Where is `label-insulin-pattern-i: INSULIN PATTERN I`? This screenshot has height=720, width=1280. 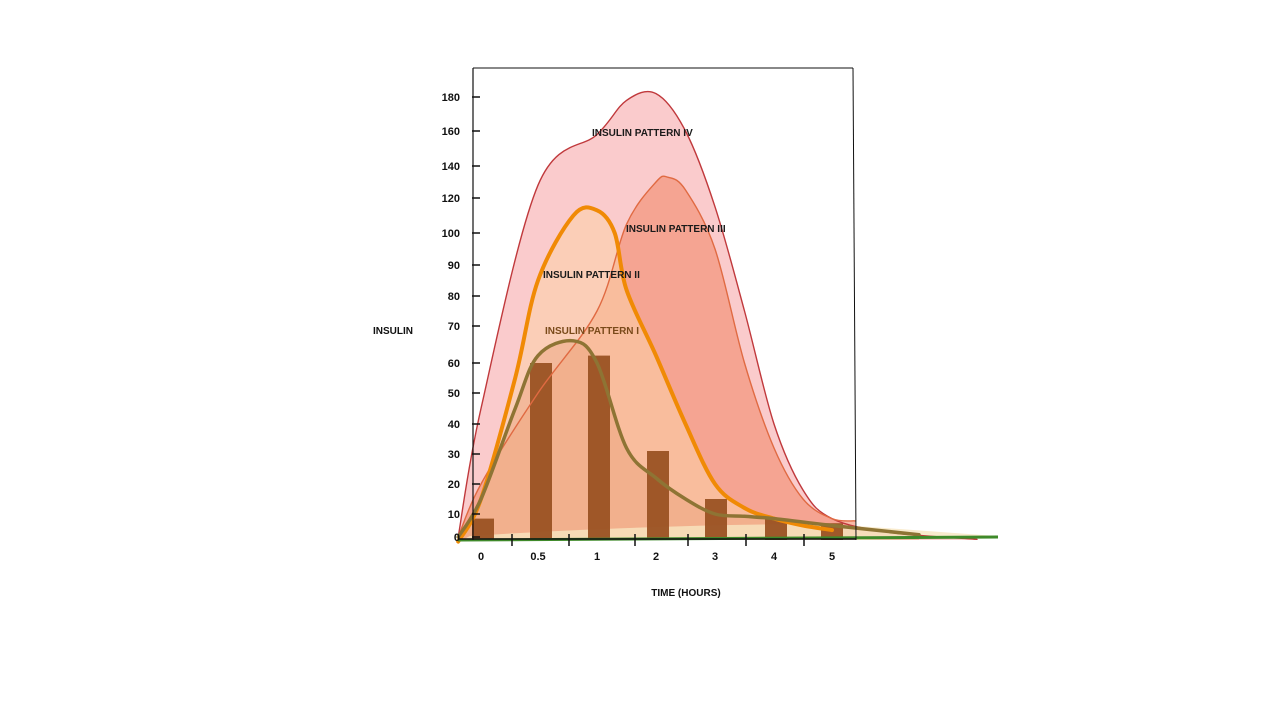
label-insulin-pattern-i: INSULIN PATTERN I is located at coordinates (592, 331).